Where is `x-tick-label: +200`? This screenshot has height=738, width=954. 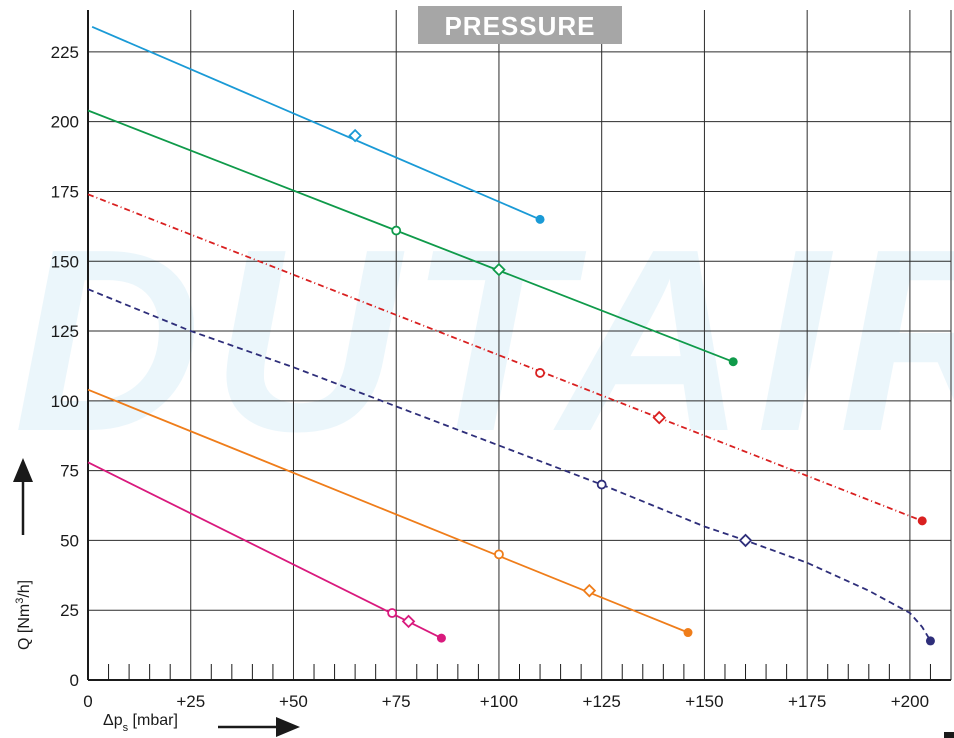
x-tick-label: +200 is located at coordinates (910, 701).